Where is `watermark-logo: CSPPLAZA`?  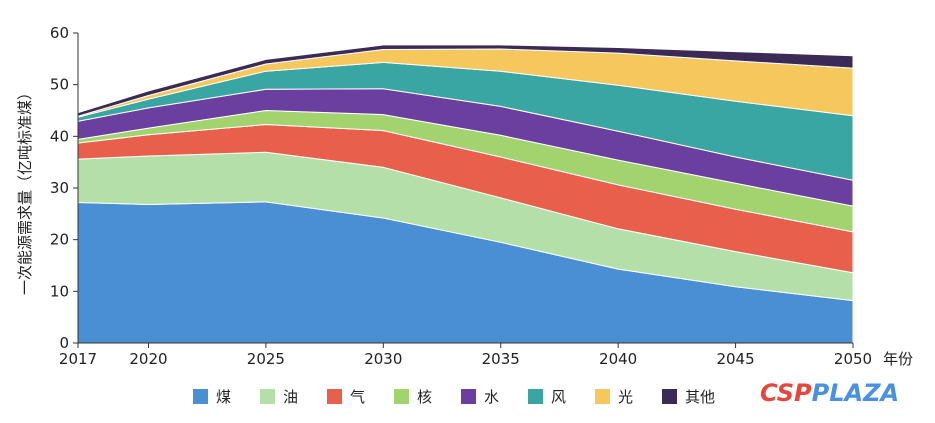
watermark-logo: CSPPLAZA is located at coordinates (829, 393).